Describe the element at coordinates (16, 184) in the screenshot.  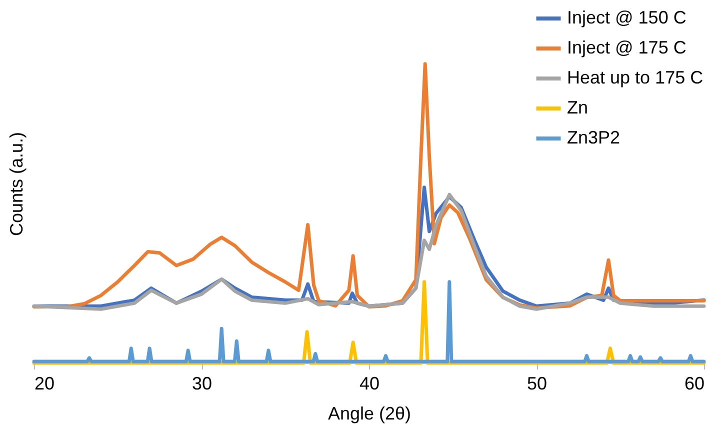
I see `y-axis-title: Counts (a.u.)` at that location.